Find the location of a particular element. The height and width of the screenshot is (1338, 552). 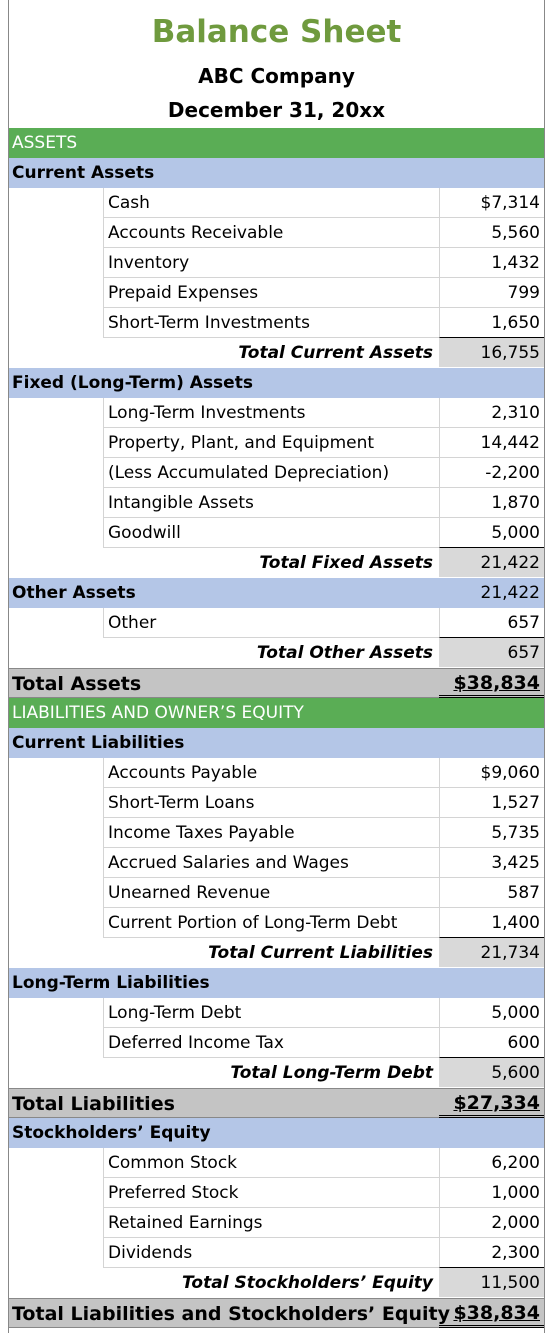

item-value: 1,650 is located at coordinates (491, 323).